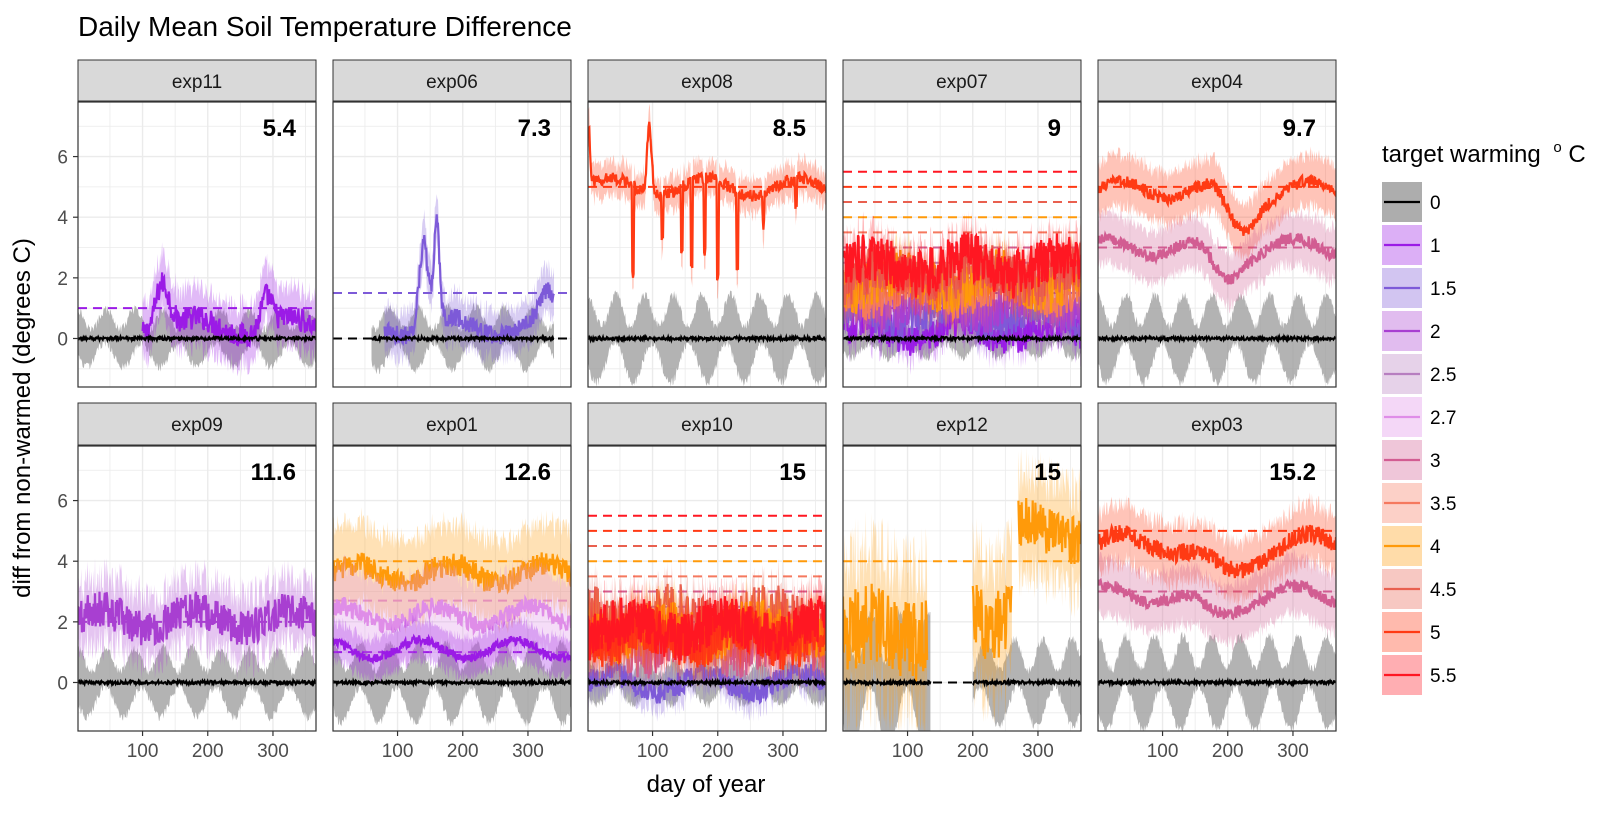 The height and width of the screenshot is (815, 1620). I want to click on panel-exp08: exp08 8.5, so click(707, 223).